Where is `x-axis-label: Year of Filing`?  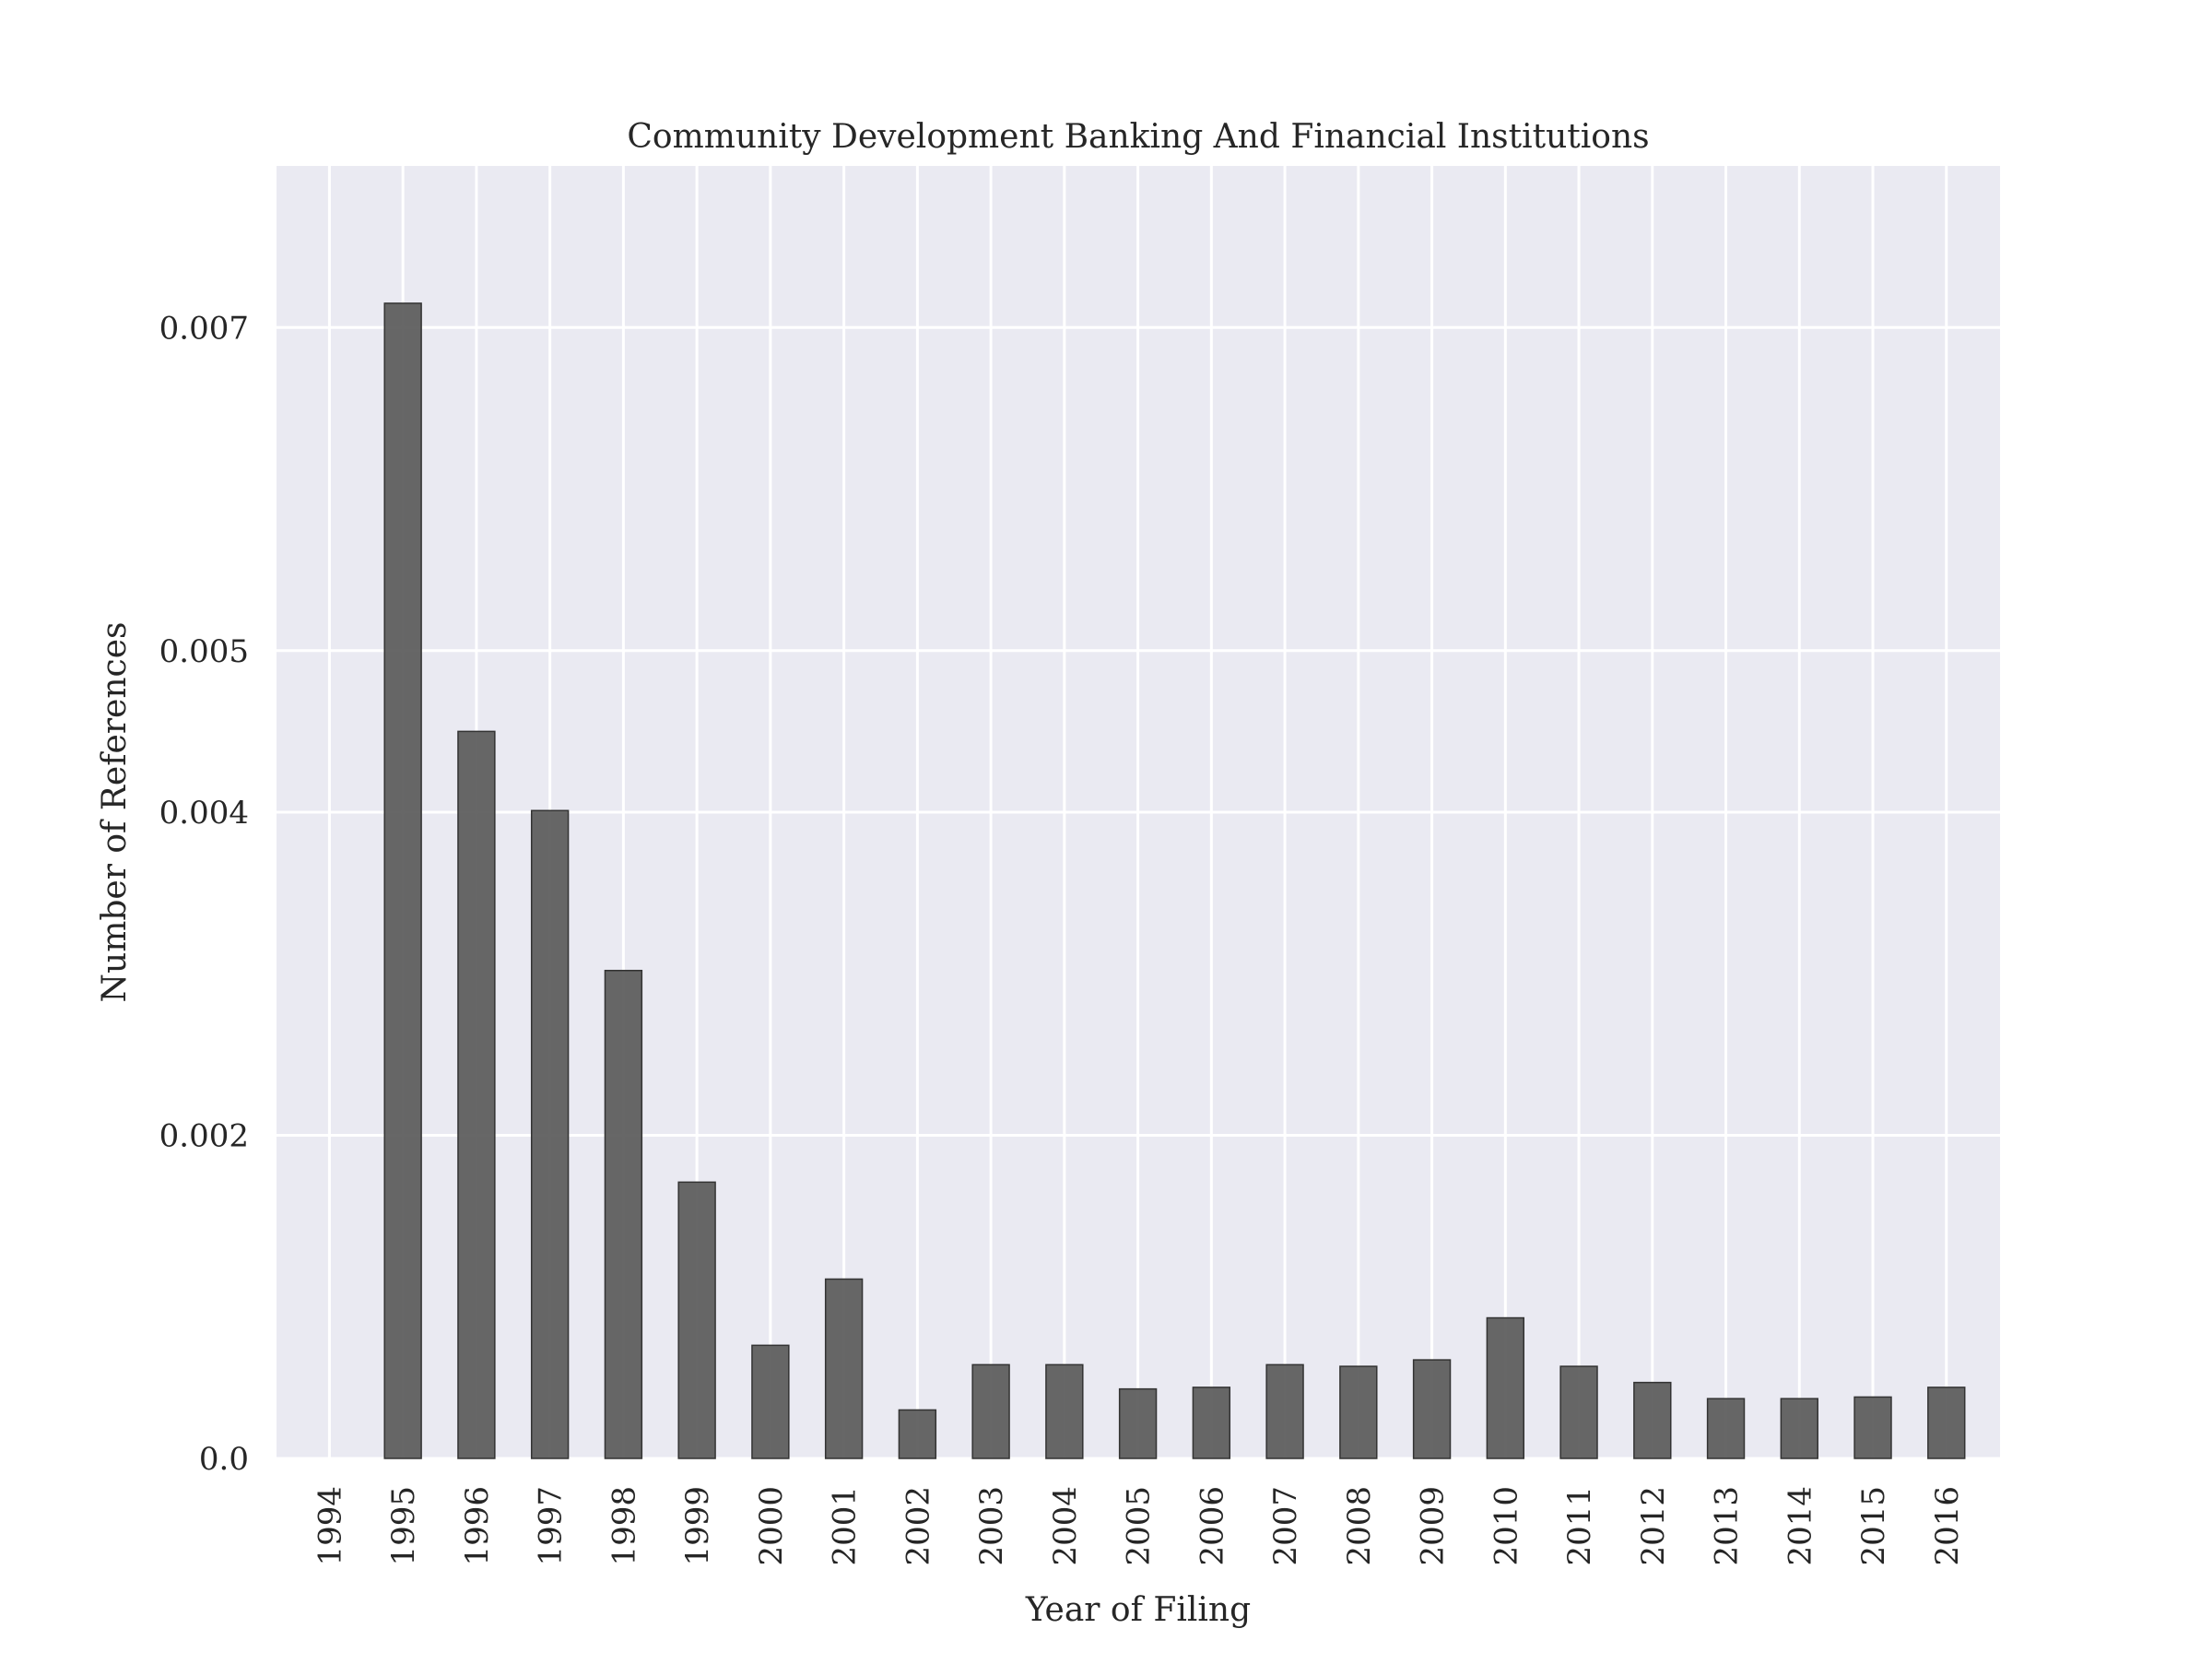
x-axis-label: Year of Filing is located at coordinates (1138, 1610).